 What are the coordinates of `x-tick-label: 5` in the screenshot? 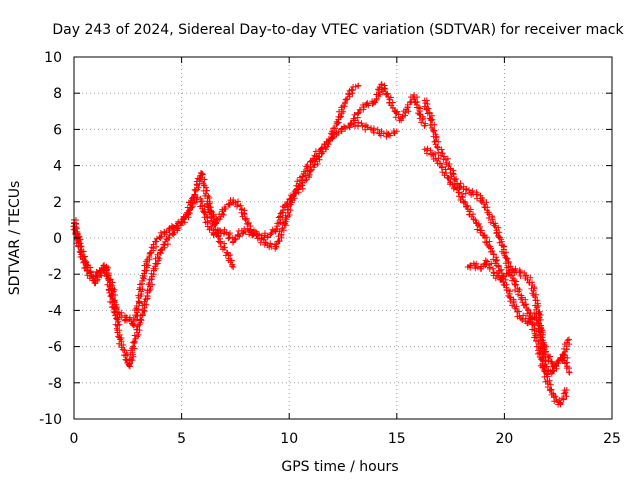 It's located at (181, 439).